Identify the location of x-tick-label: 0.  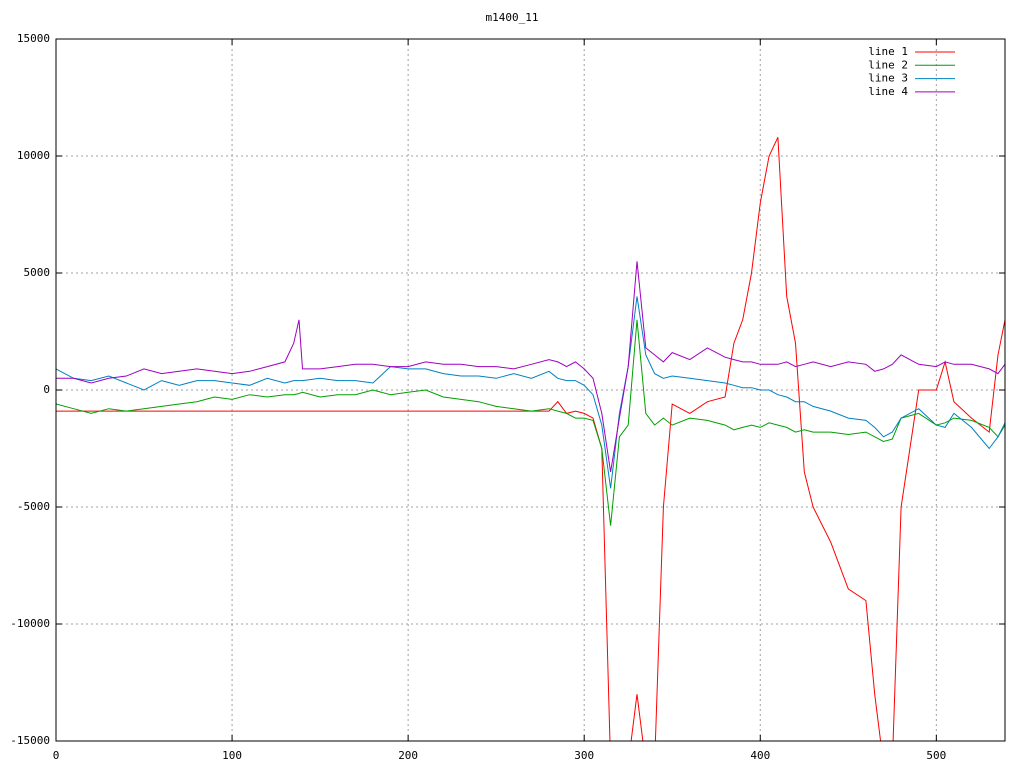
(56, 755).